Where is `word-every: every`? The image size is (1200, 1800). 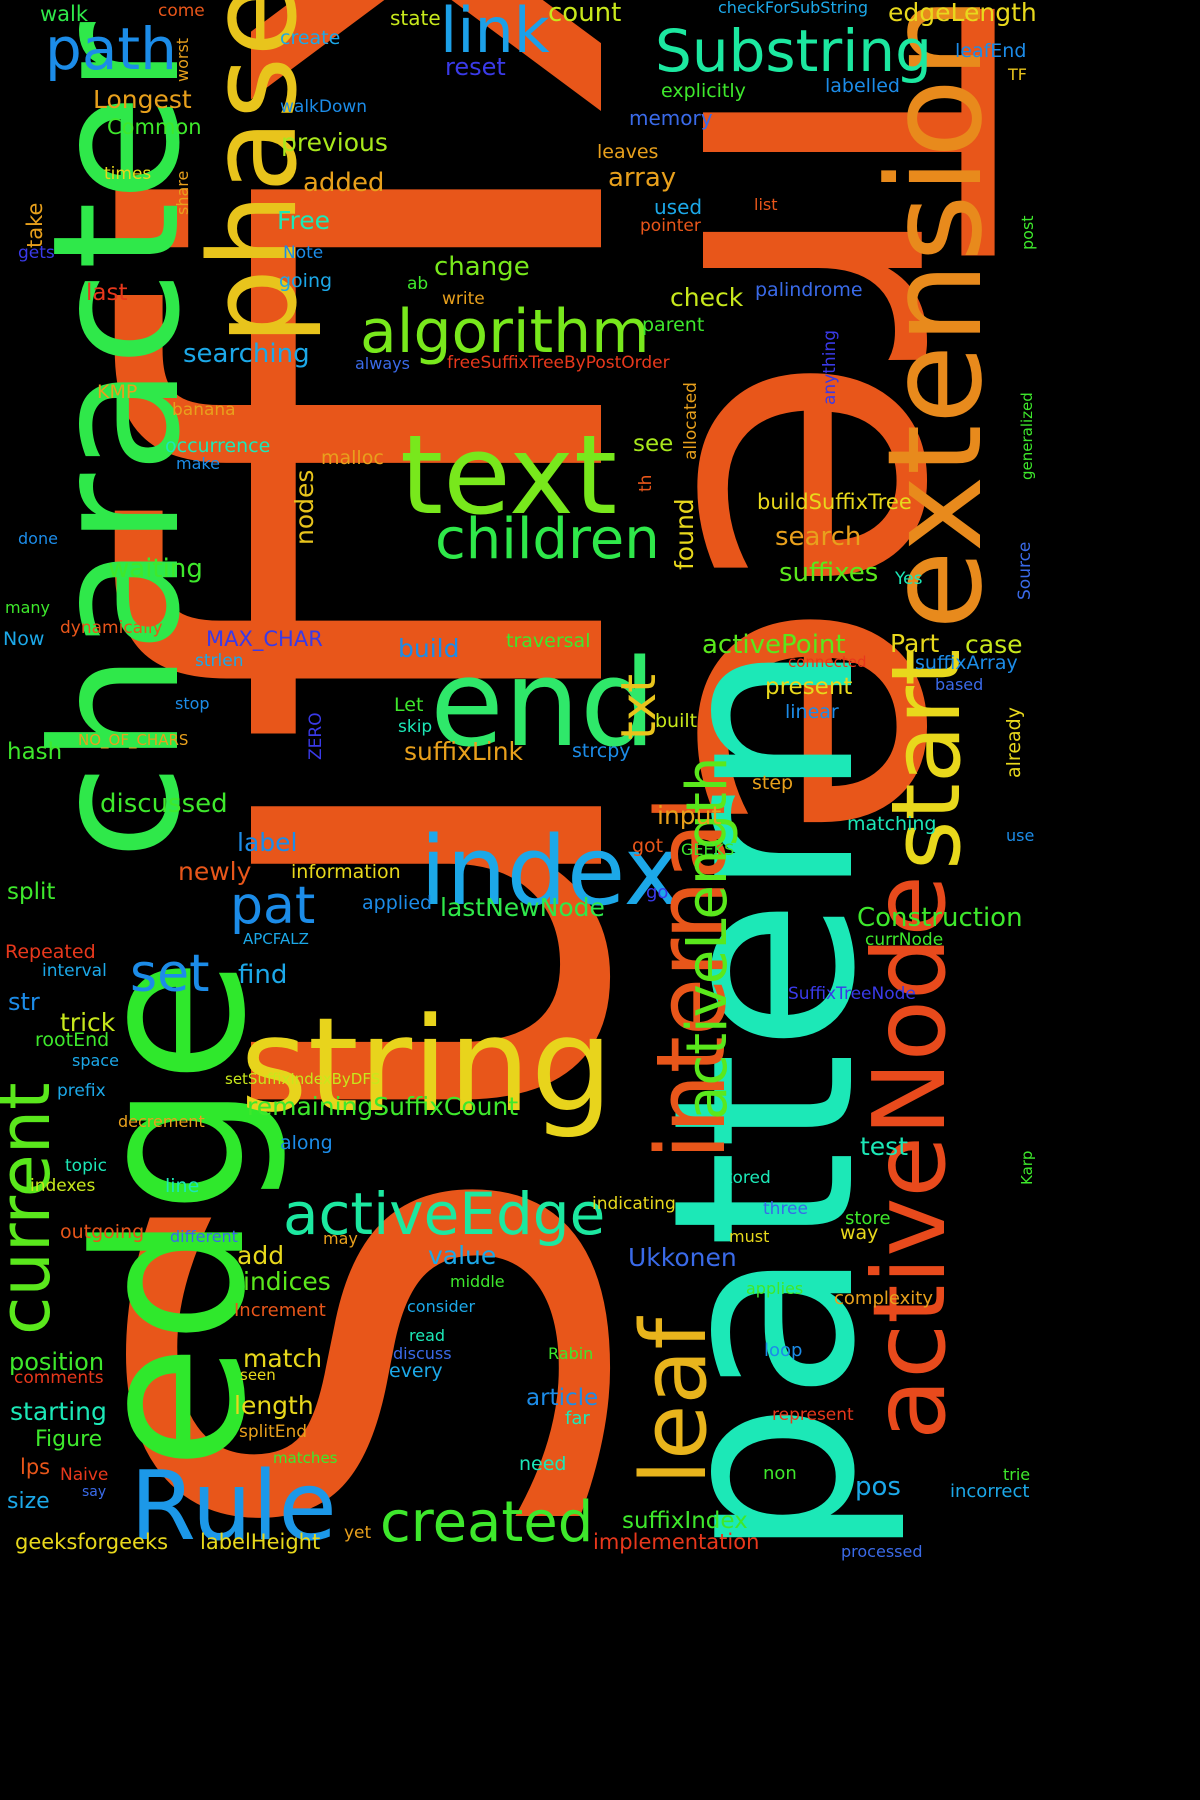
word-every: every is located at coordinates (416, 1371).